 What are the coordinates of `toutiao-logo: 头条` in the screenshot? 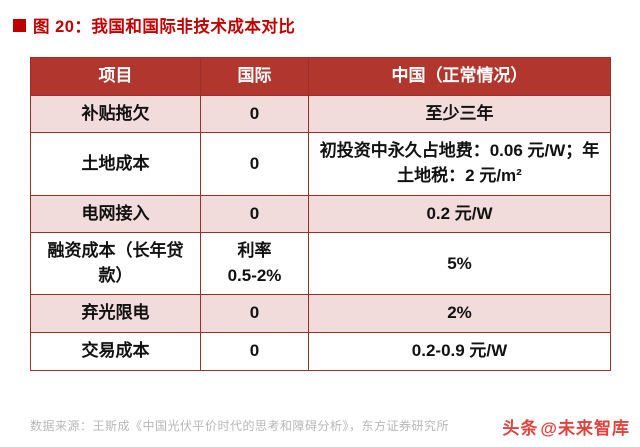 It's located at (520, 428).